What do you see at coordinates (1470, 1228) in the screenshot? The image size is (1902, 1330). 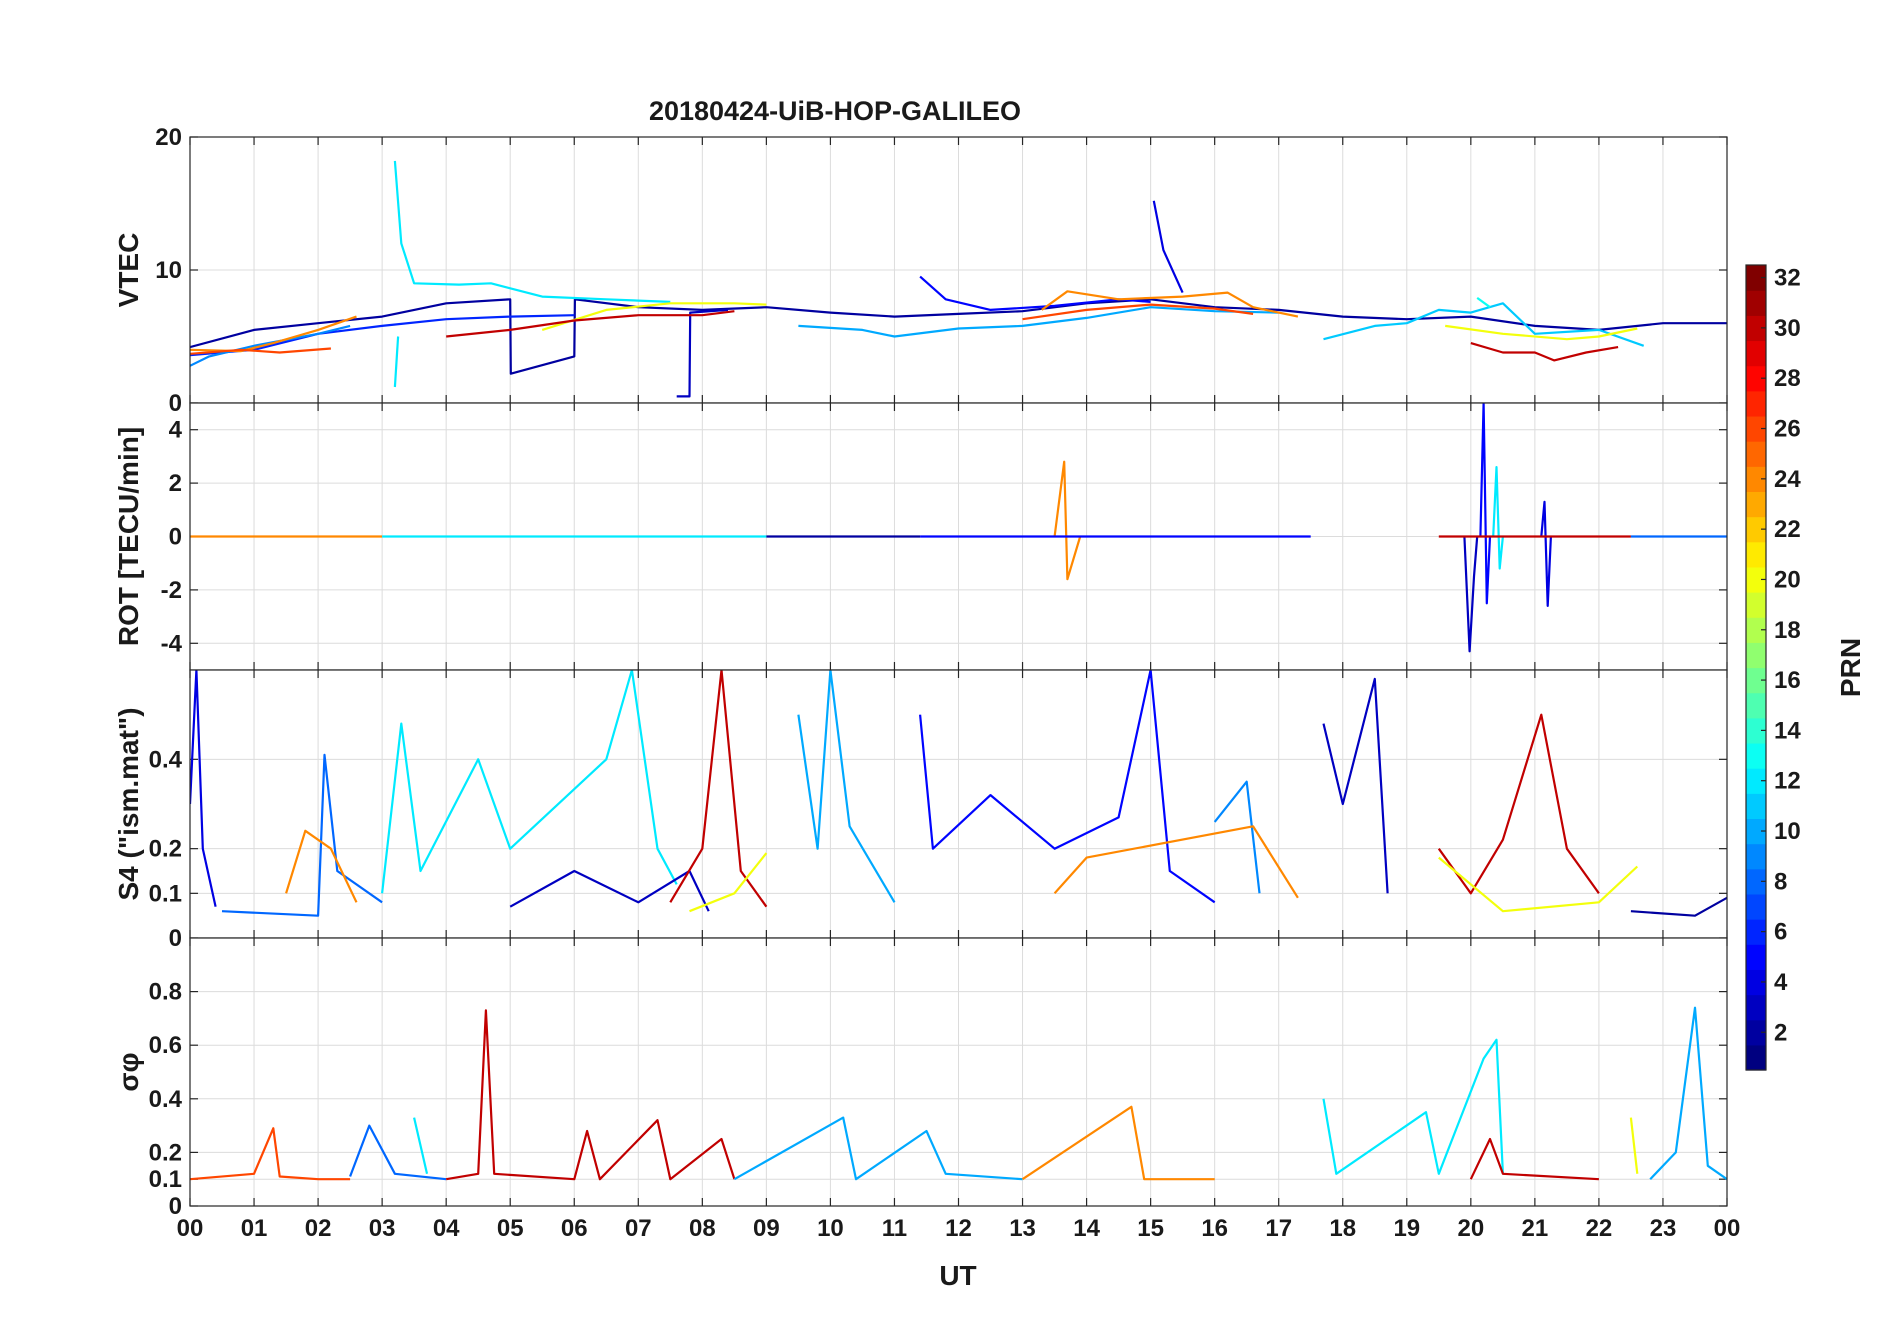 I see `x-tick-label: 20` at bounding box center [1470, 1228].